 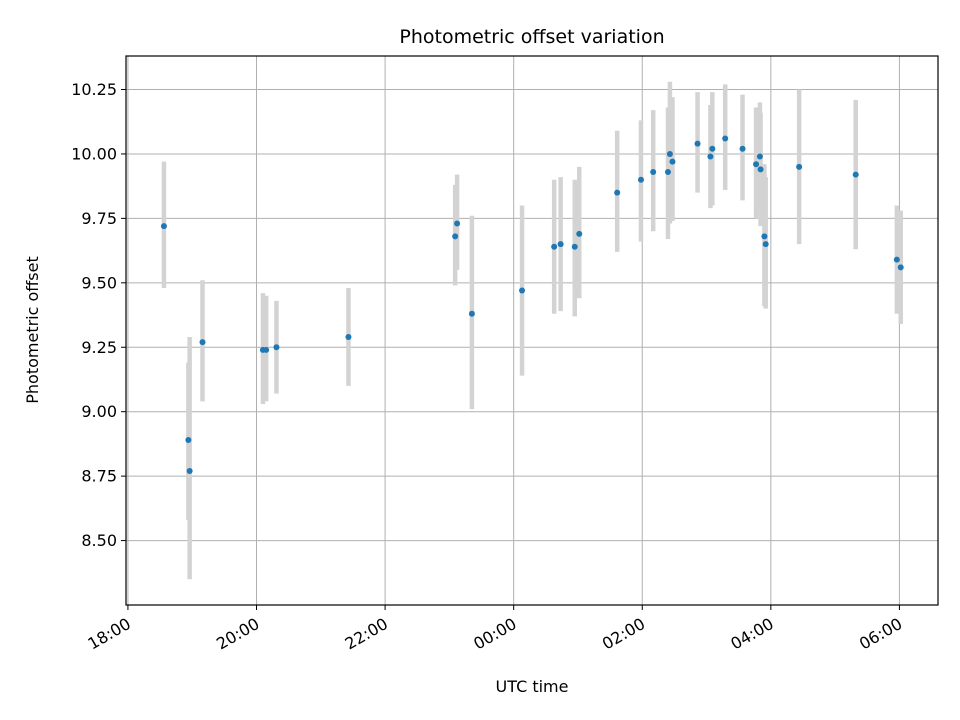 I want to click on y-tick-label: 10.25, so click(x=94, y=89).